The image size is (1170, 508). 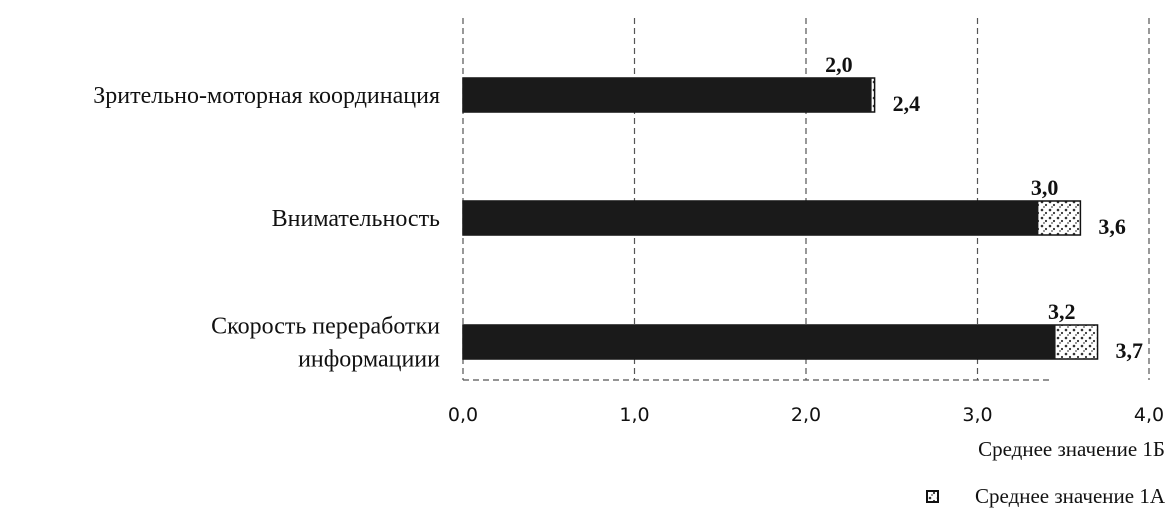 What do you see at coordinates (463, 415) in the screenshot?
I see `x-tick-label: 0,0` at bounding box center [463, 415].